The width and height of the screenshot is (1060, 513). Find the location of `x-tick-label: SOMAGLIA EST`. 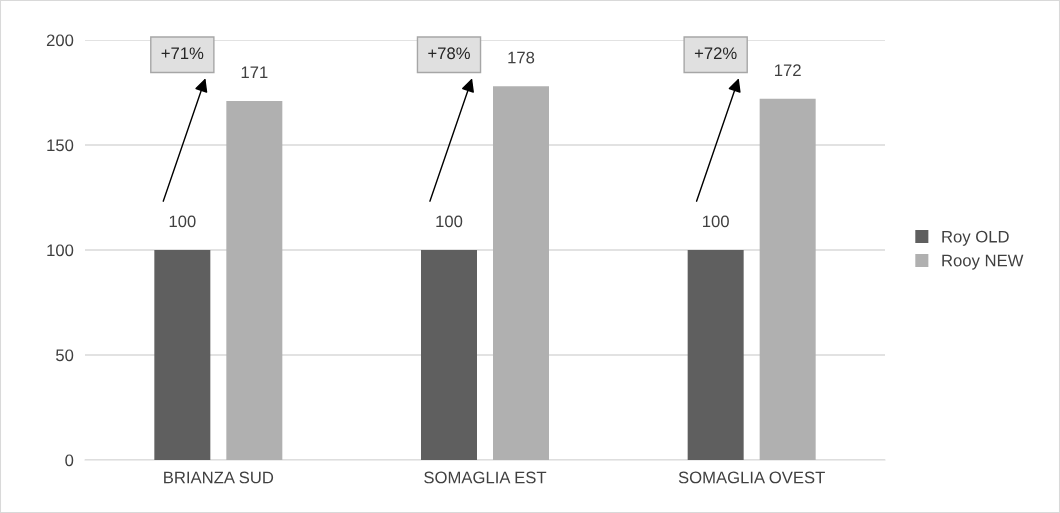

x-tick-label: SOMAGLIA EST is located at coordinates (485, 477).